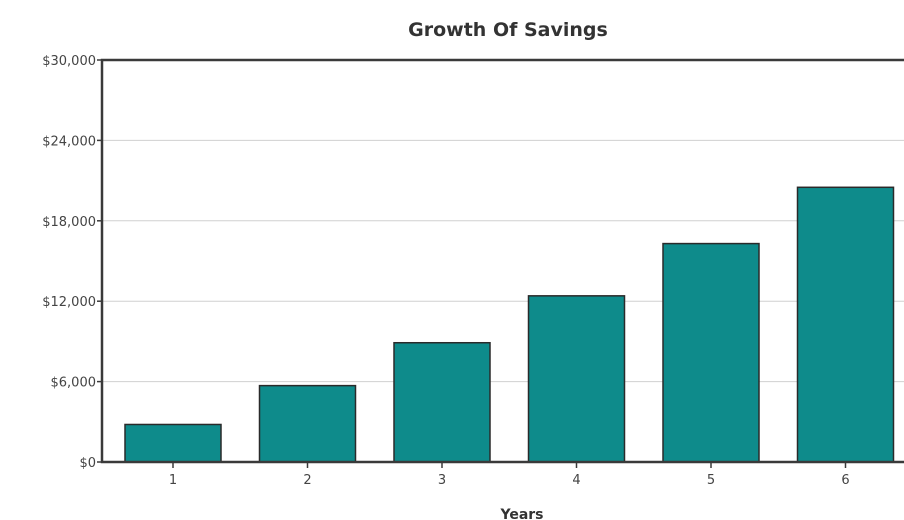 This screenshot has width=904, height=520. What do you see at coordinates (711, 480) in the screenshot?
I see `x-tick-label: 5` at bounding box center [711, 480].